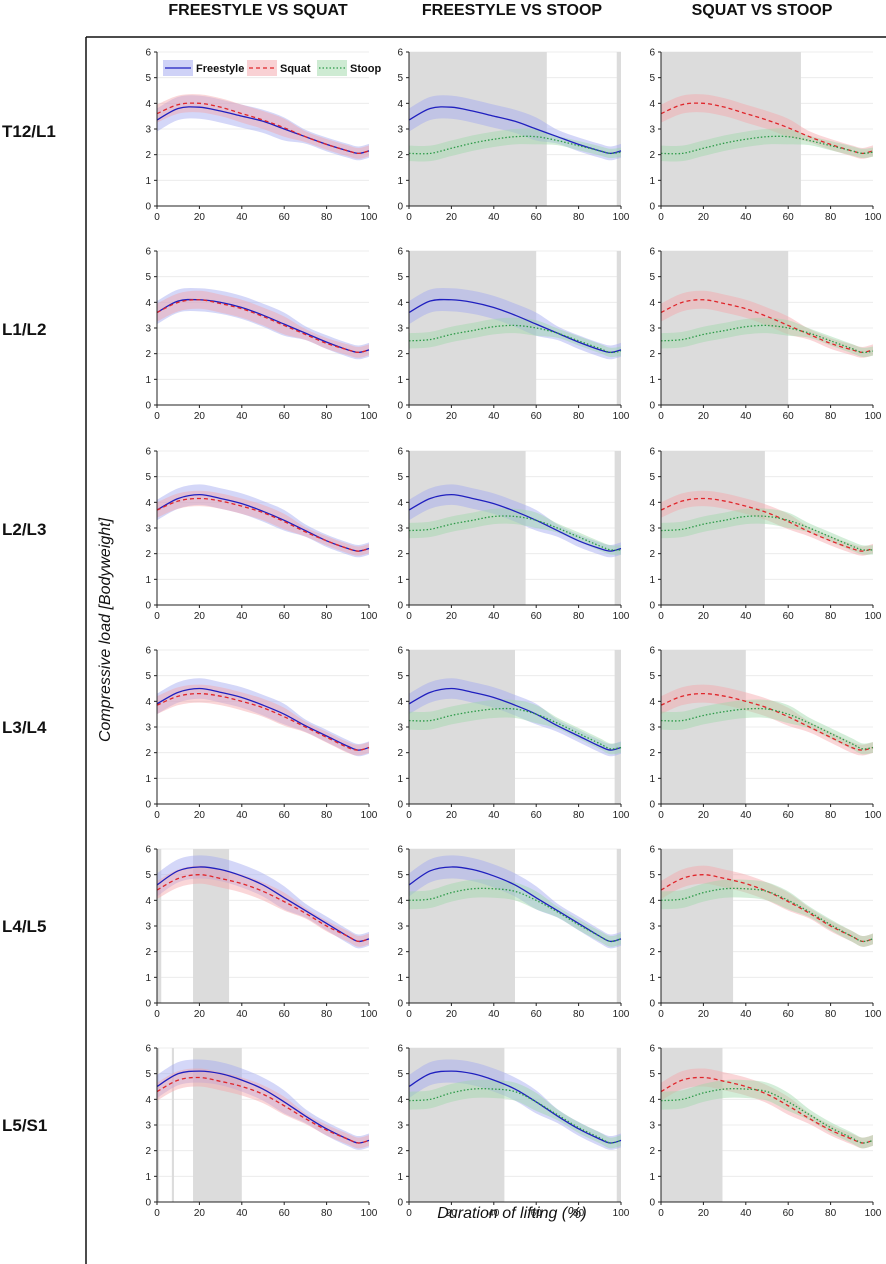 The image size is (886, 1264). What do you see at coordinates (512, 10) in the screenshot?
I see `column-title-freestyle-vs-stoop: FREESTYLE VS STOOP` at bounding box center [512, 10].